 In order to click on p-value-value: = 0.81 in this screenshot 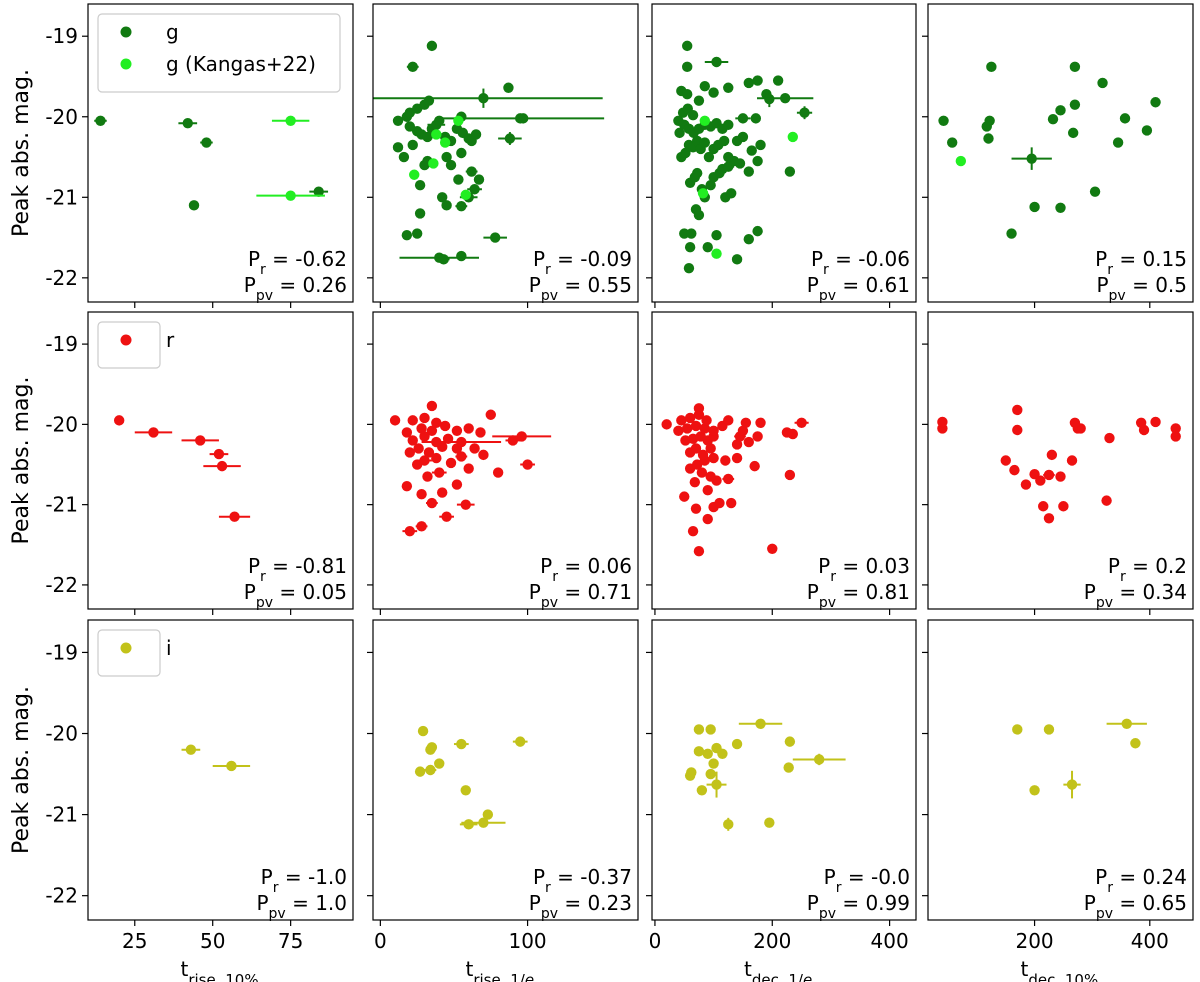, I will do `click(873, 592)`.